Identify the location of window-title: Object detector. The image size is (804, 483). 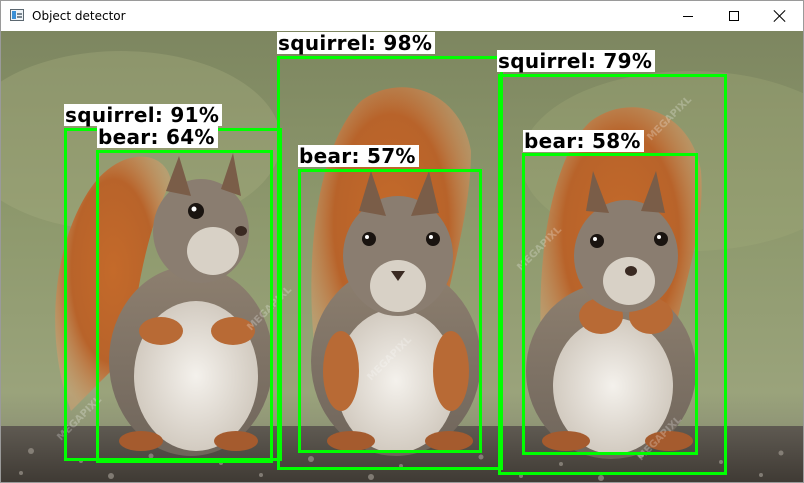
(79, 16).